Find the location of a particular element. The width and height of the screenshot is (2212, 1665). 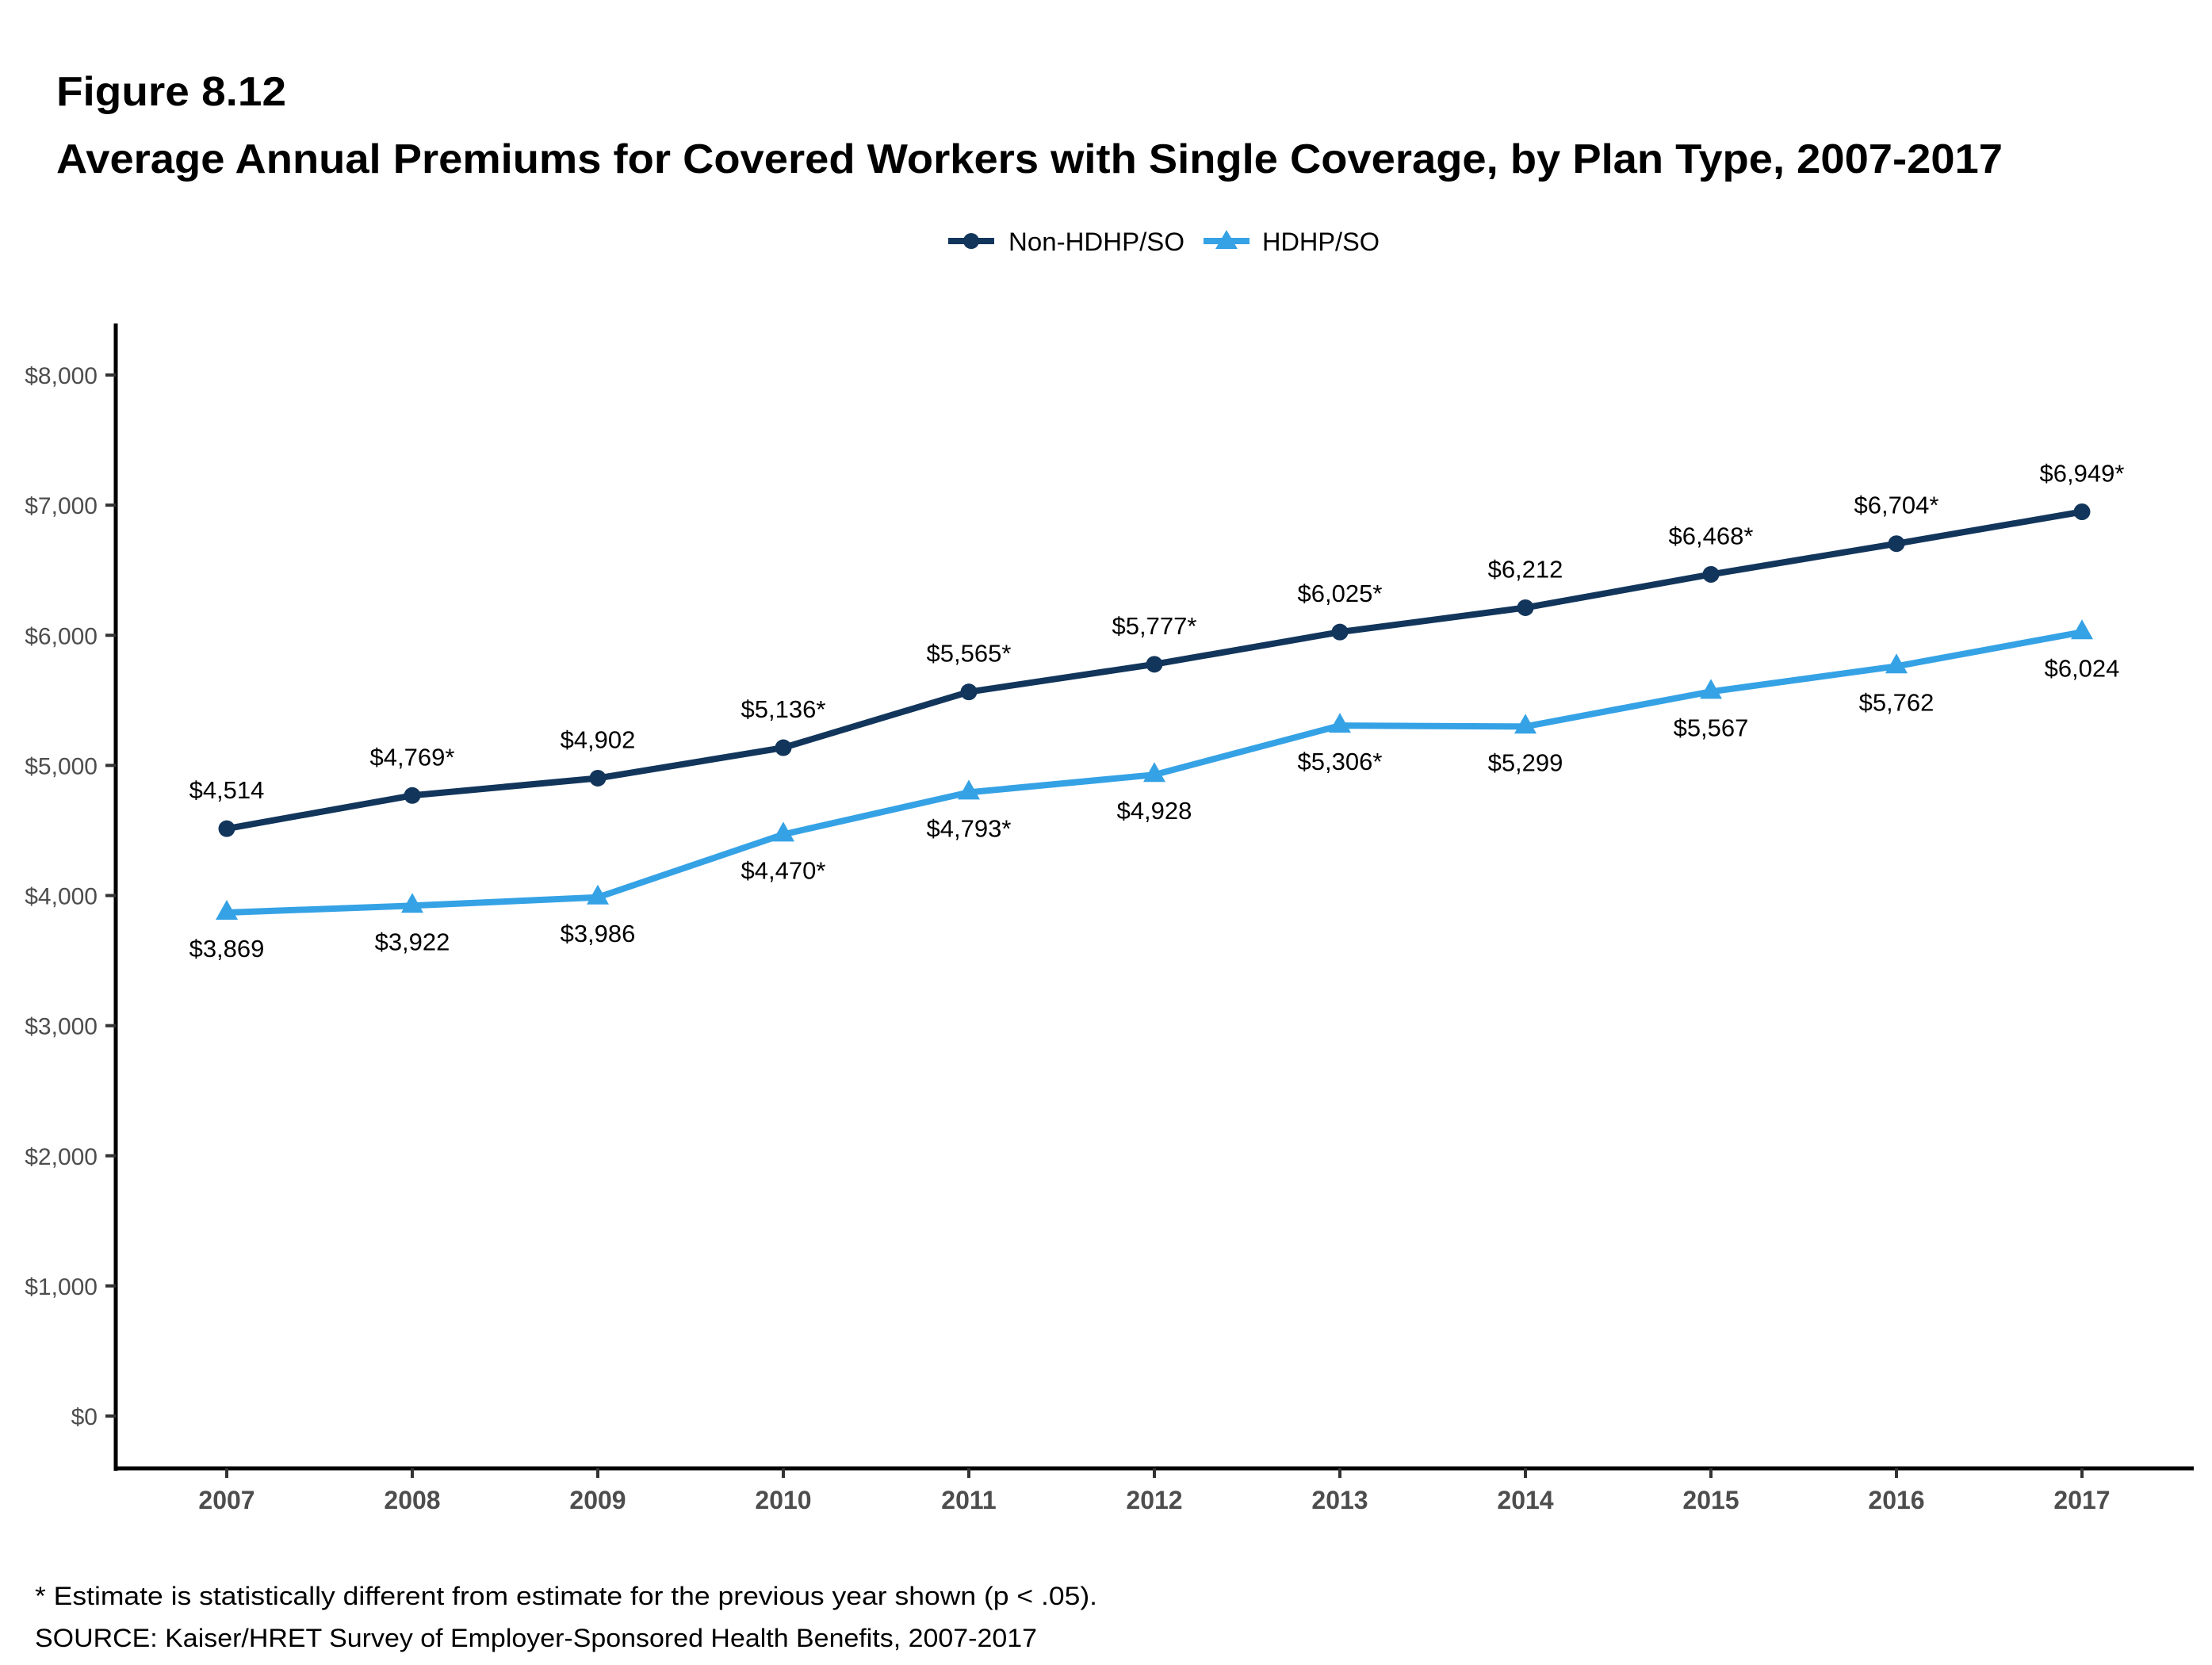

y-tick-label: $6,000 is located at coordinates (61, 636).